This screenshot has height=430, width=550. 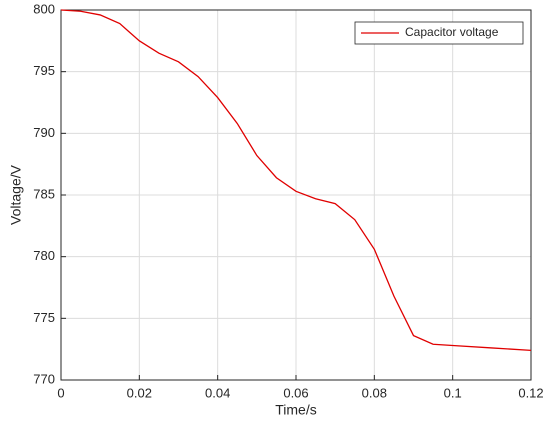 What do you see at coordinates (217, 392) in the screenshot?
I see `x-tick-label: 0.04` at bounding box center [217, 392].